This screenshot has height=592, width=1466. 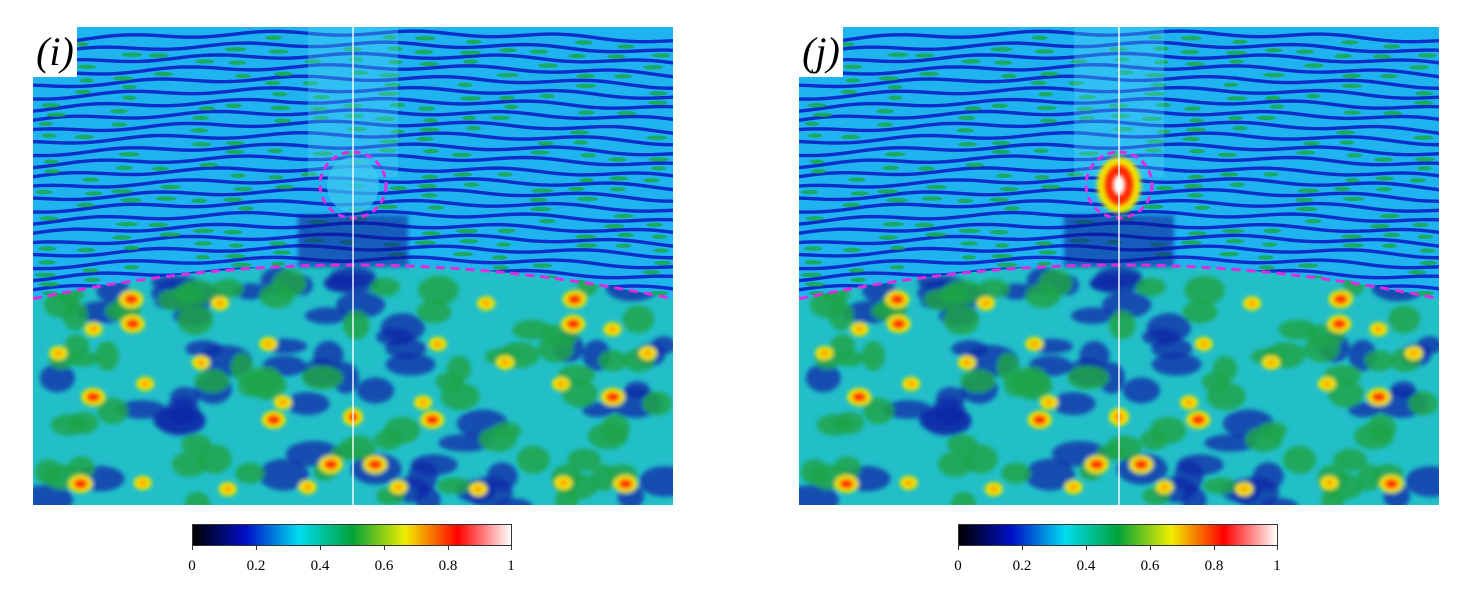 I want to click on panel-label-j: (j), so click(x=821, y=52).